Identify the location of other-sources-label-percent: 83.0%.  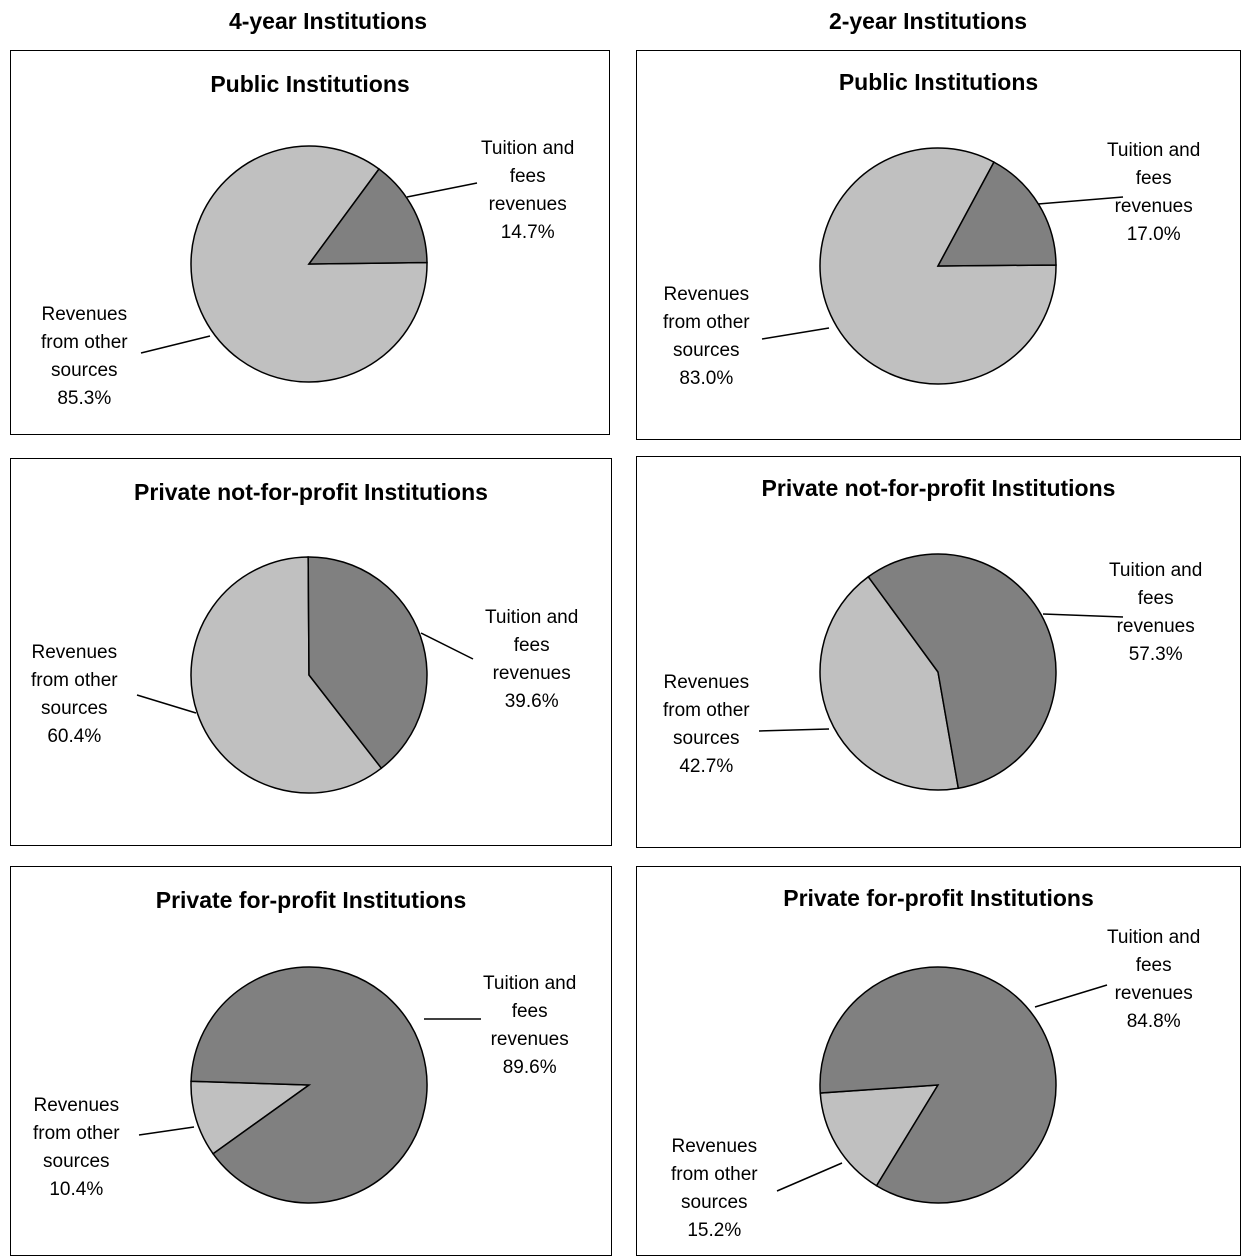
(706, 378).